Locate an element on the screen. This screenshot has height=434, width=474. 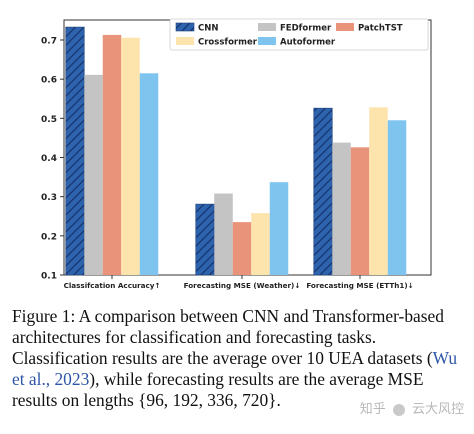
legend-swatch-autoformer is located at coordinates (267, 41).